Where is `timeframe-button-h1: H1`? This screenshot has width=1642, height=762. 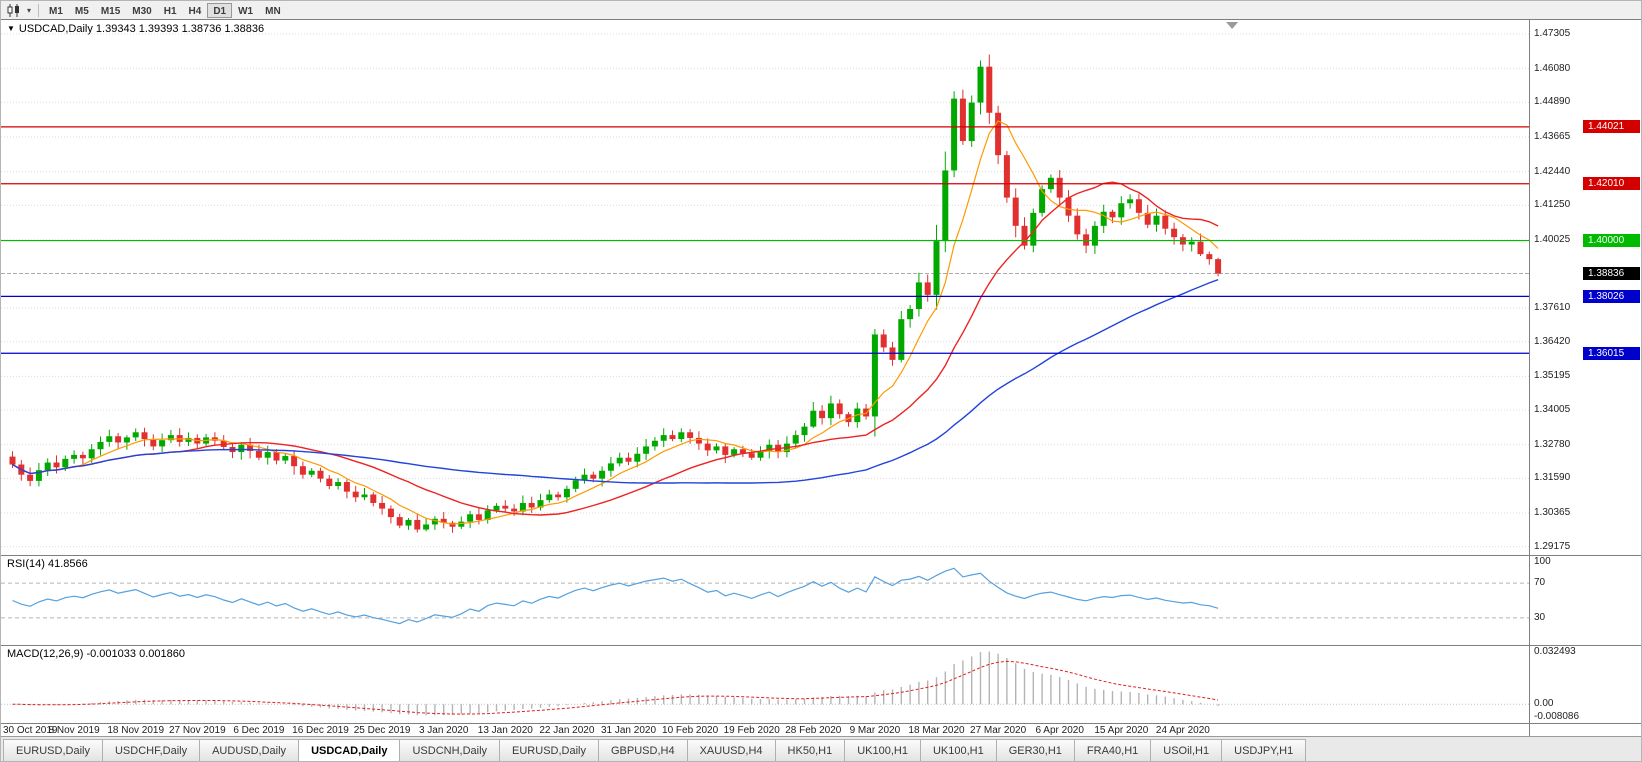 timeframe-button-h1: H1 is located at coordinates (170, 11).